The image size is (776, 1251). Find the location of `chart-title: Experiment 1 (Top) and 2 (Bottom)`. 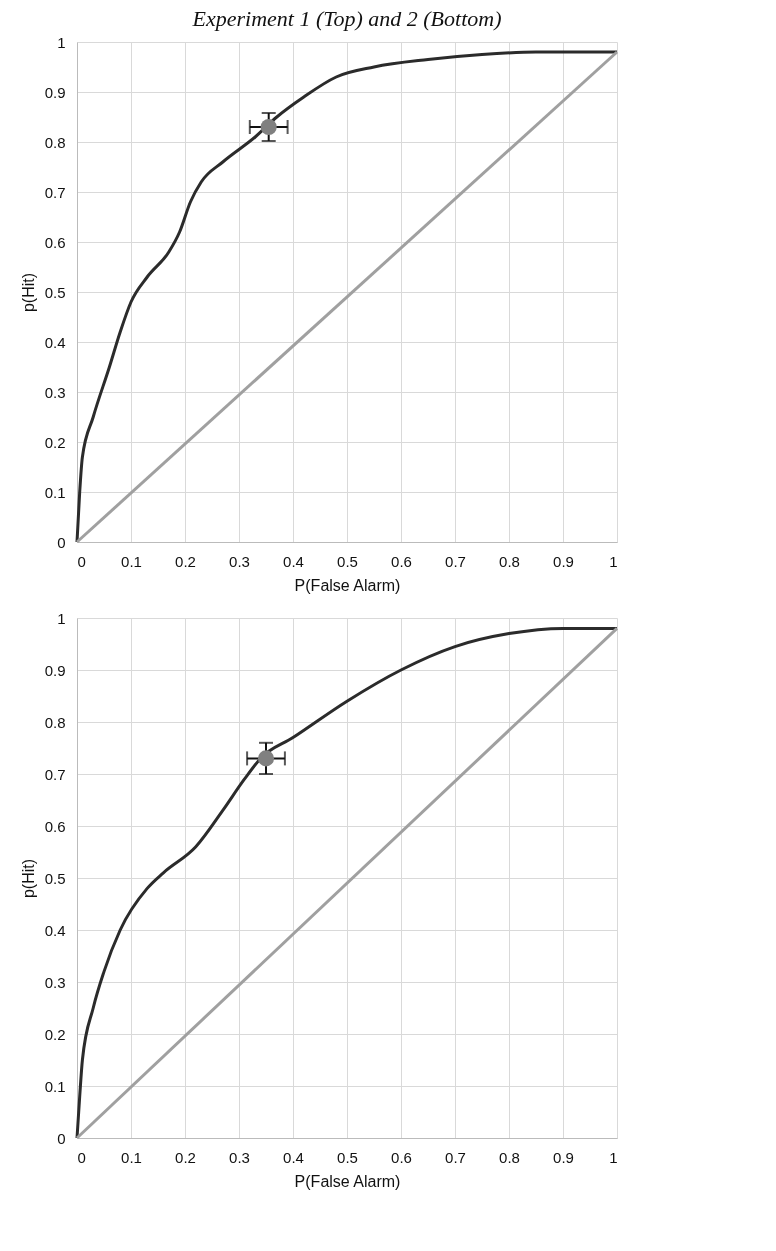

chart-title: Experiment 1 (Top) and 2 (Bottom) is located at coordinates (346, 18).